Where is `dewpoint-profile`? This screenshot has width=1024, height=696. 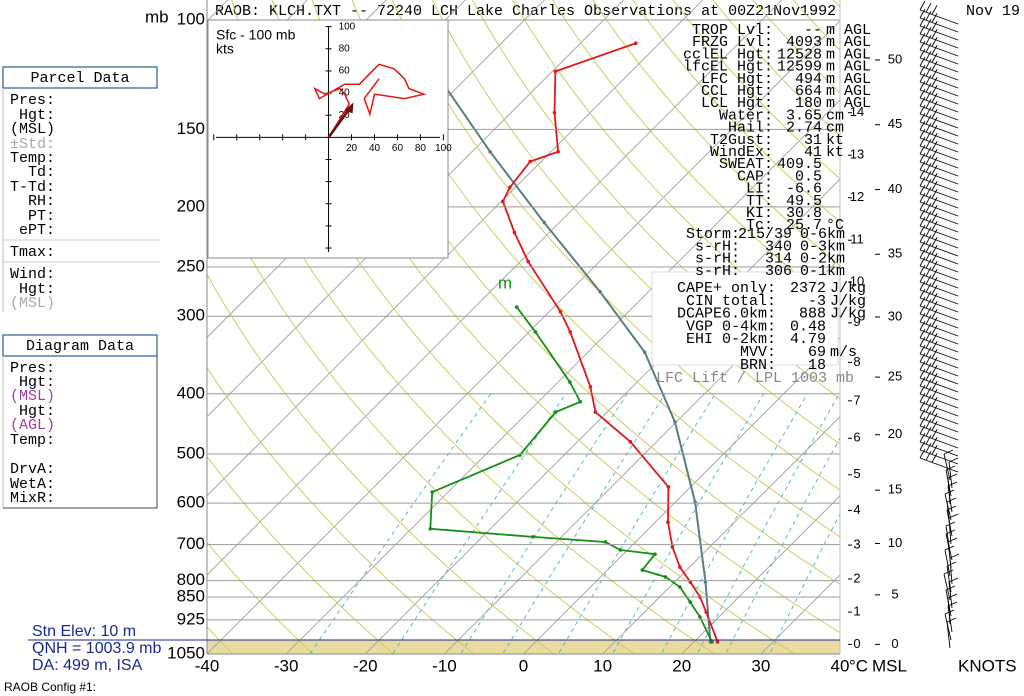
dewpoint-profile is located at coordinates (571, 474).